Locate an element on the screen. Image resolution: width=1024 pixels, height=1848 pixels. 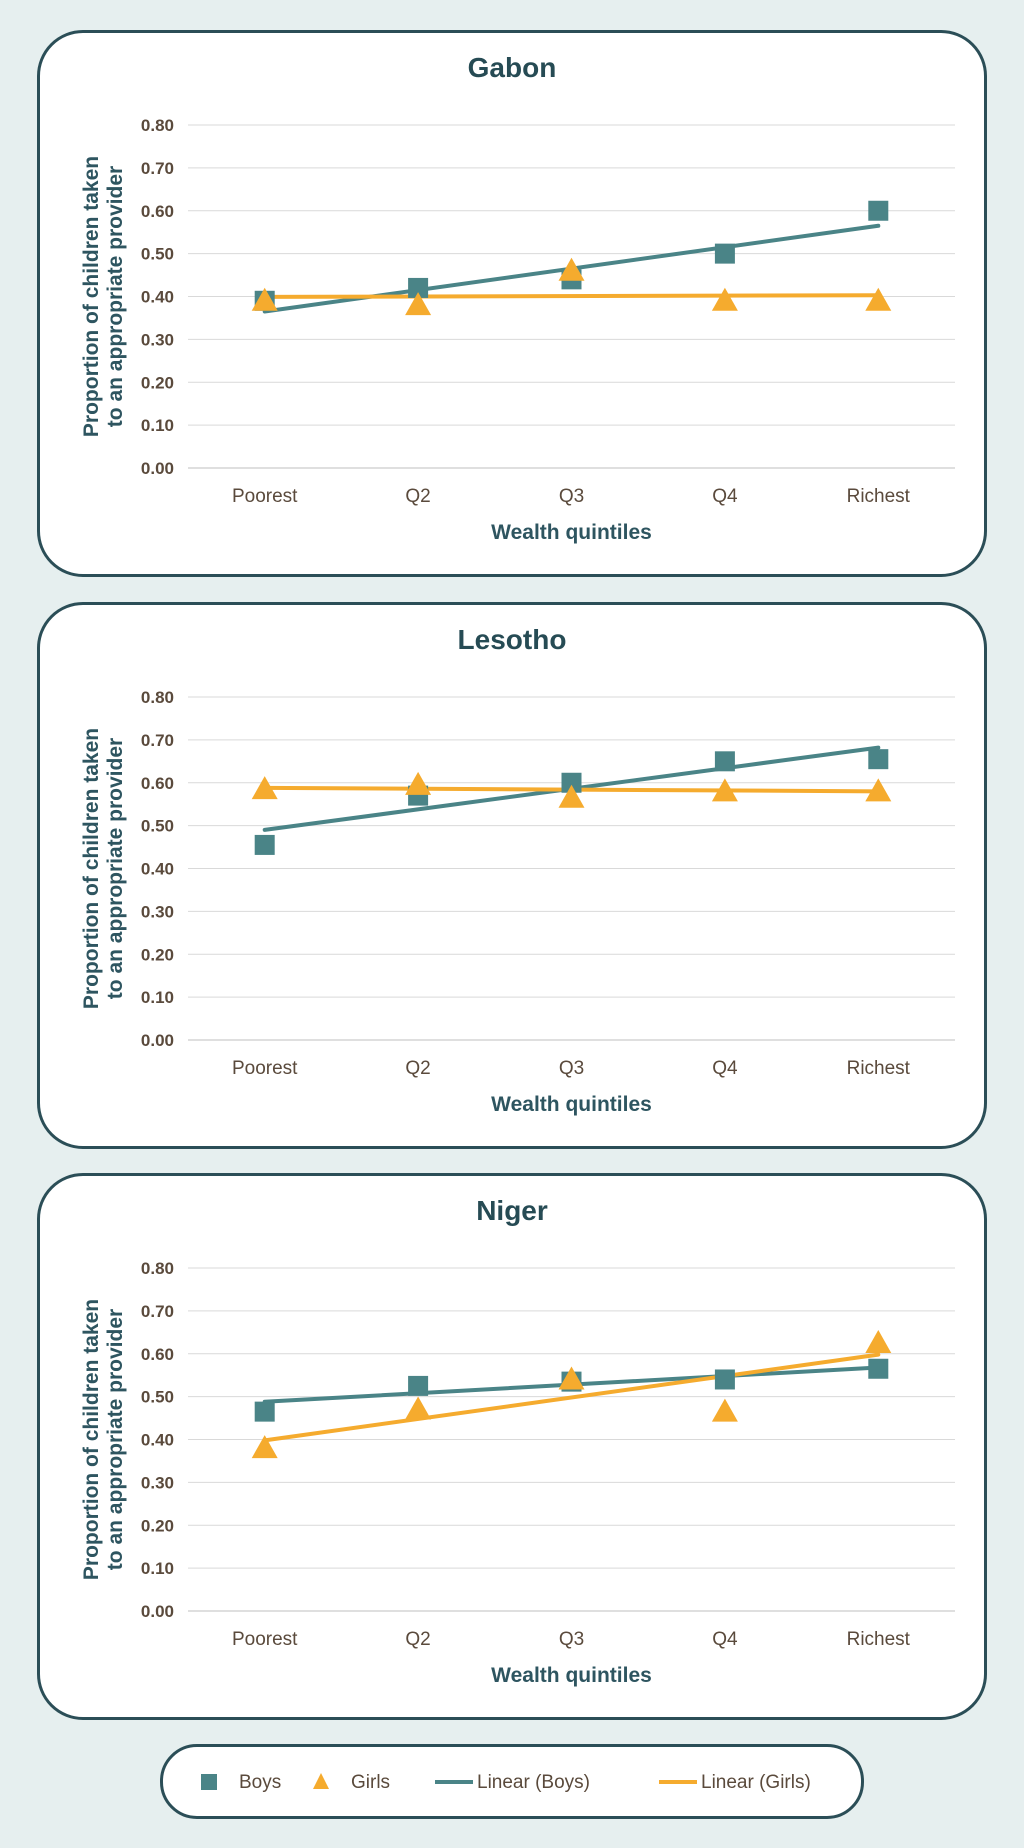
legend-svg: Boys Girls Linear (Boys) Linear (Girls) is located at coordinates (506, 1782).